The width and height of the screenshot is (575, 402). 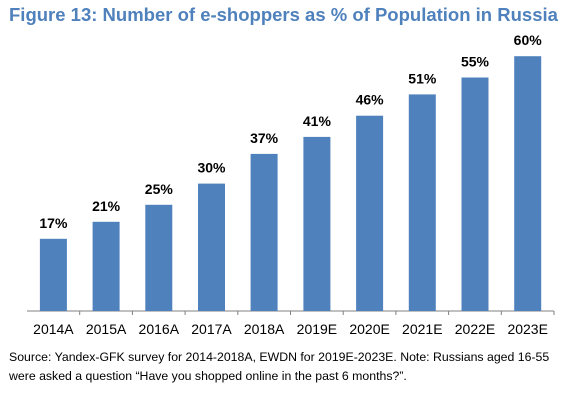 I want to click on x-tick-label: 2016A, so click(x=159, y=329).